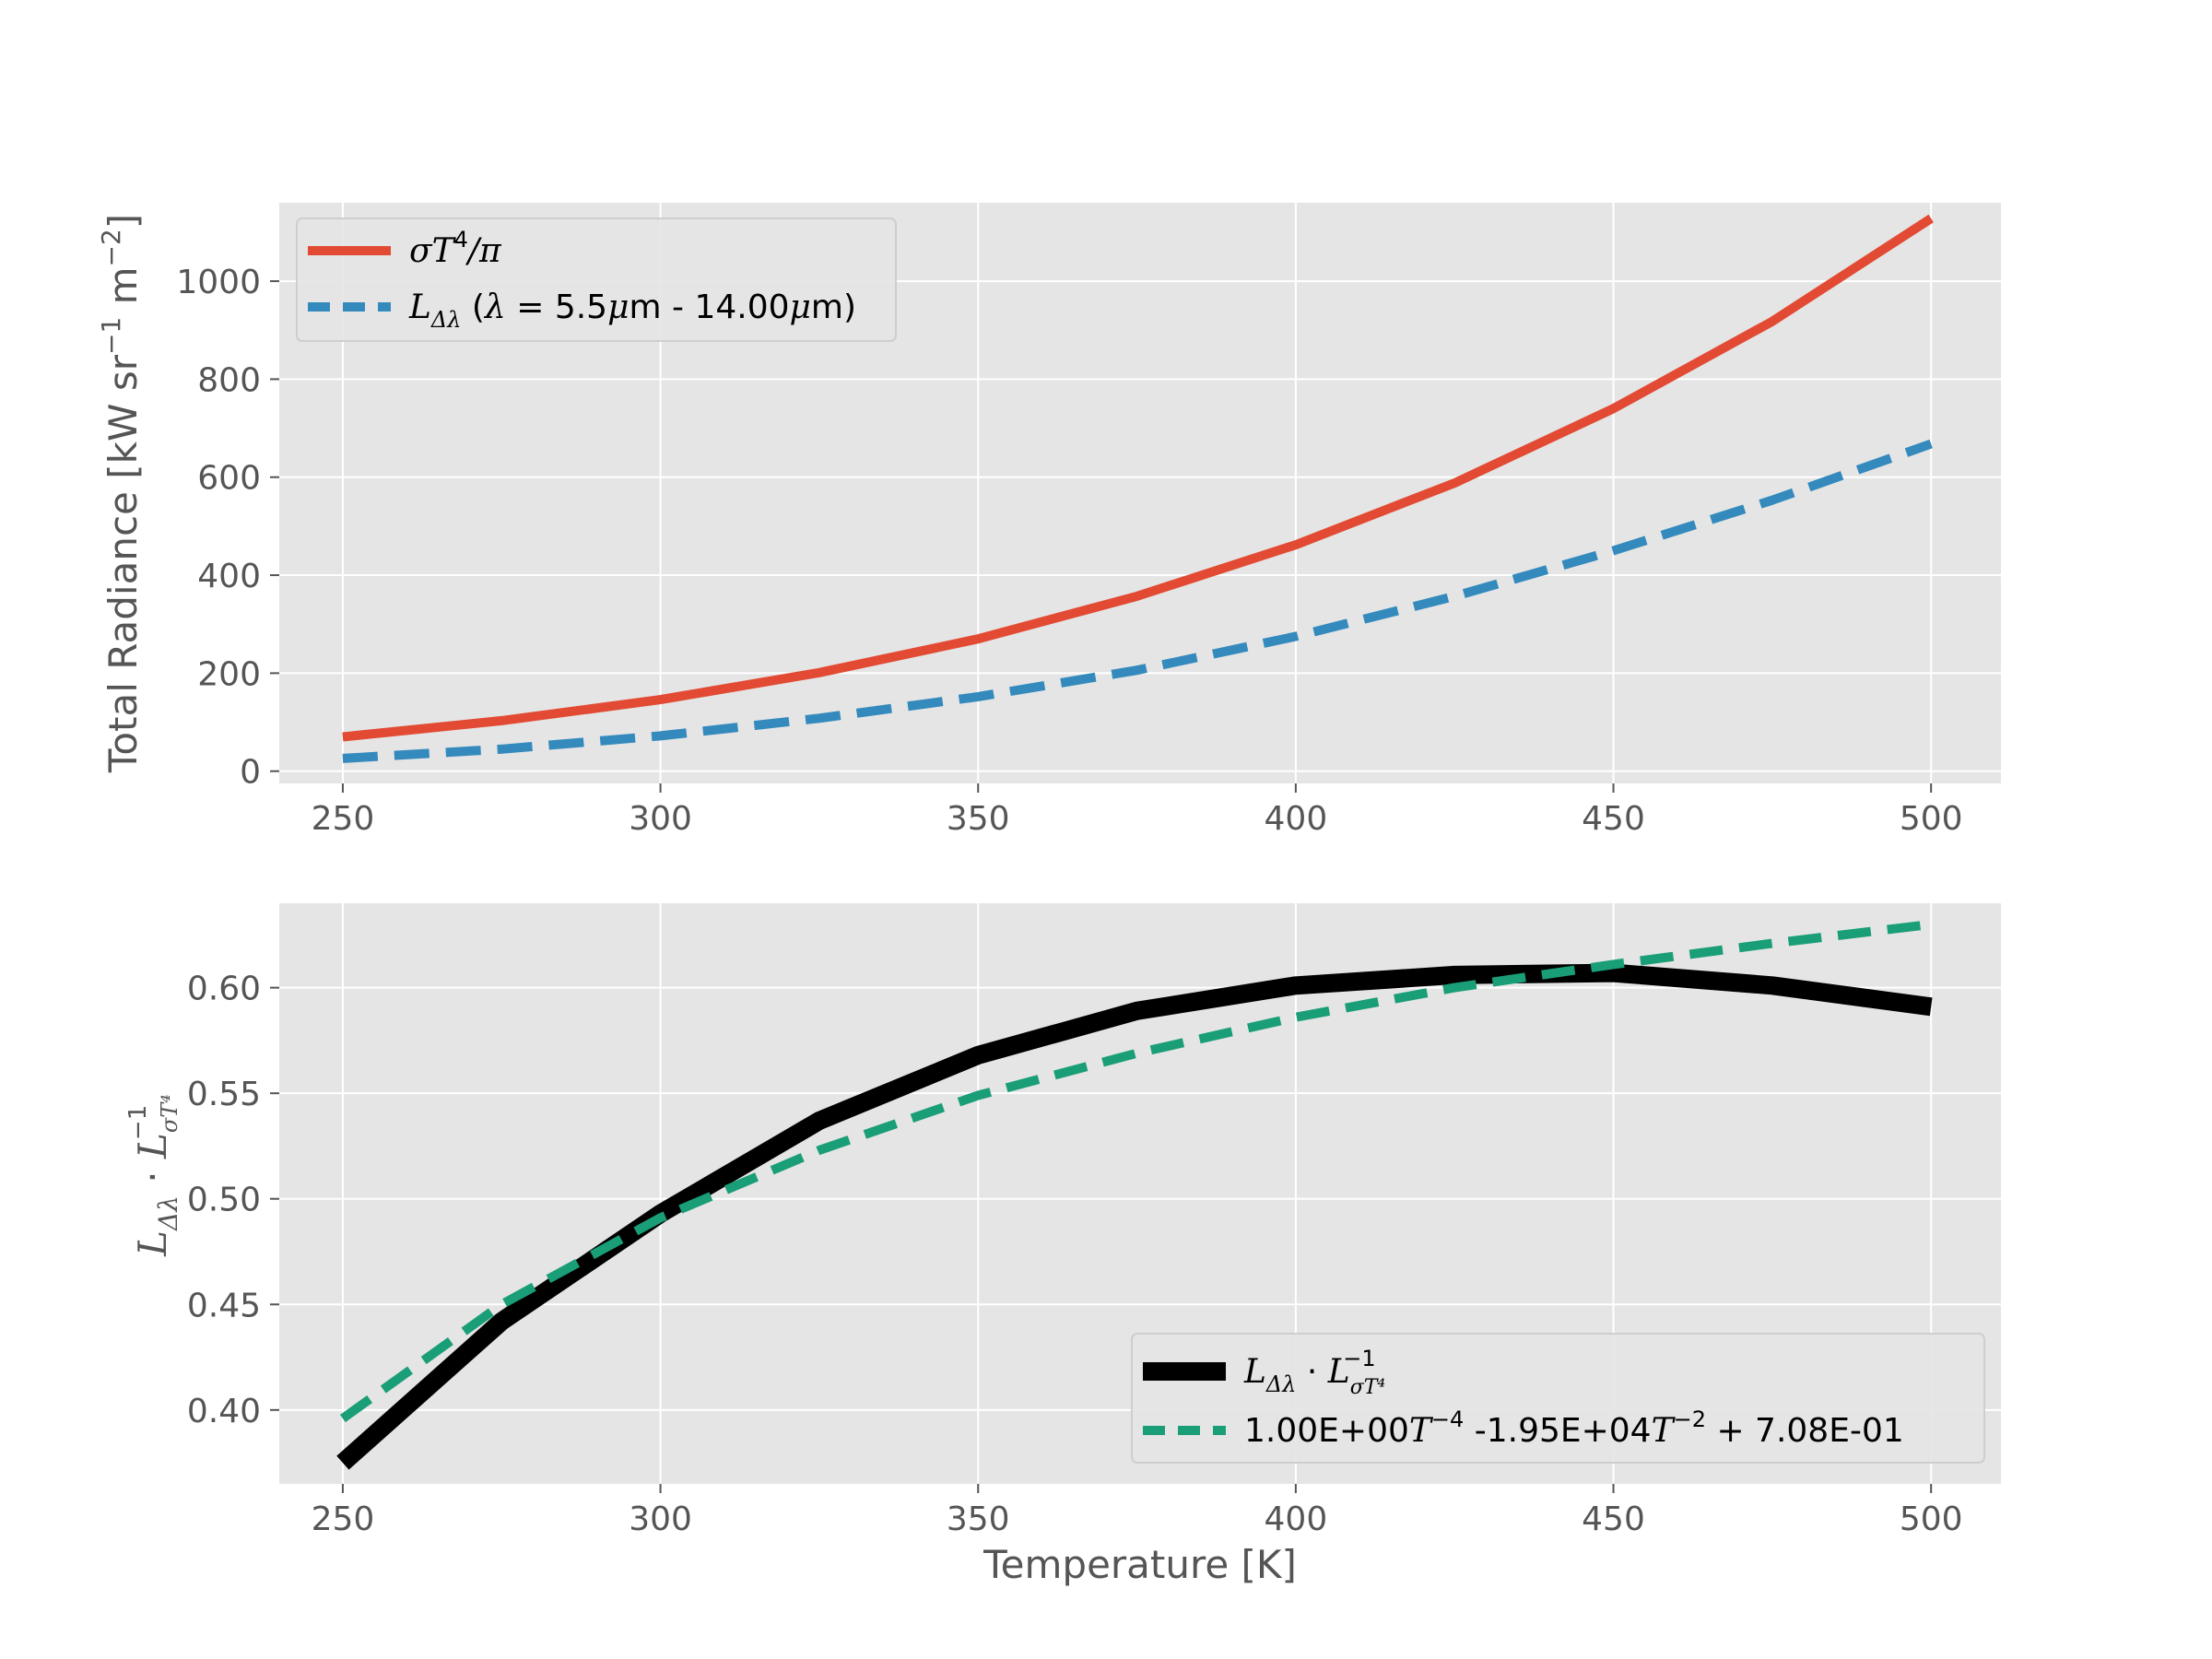 The image size is (2212, 1659). Describe the element at coordinates (229, 380) in the screenshot. I see `y-tick-label: 800` at that location.